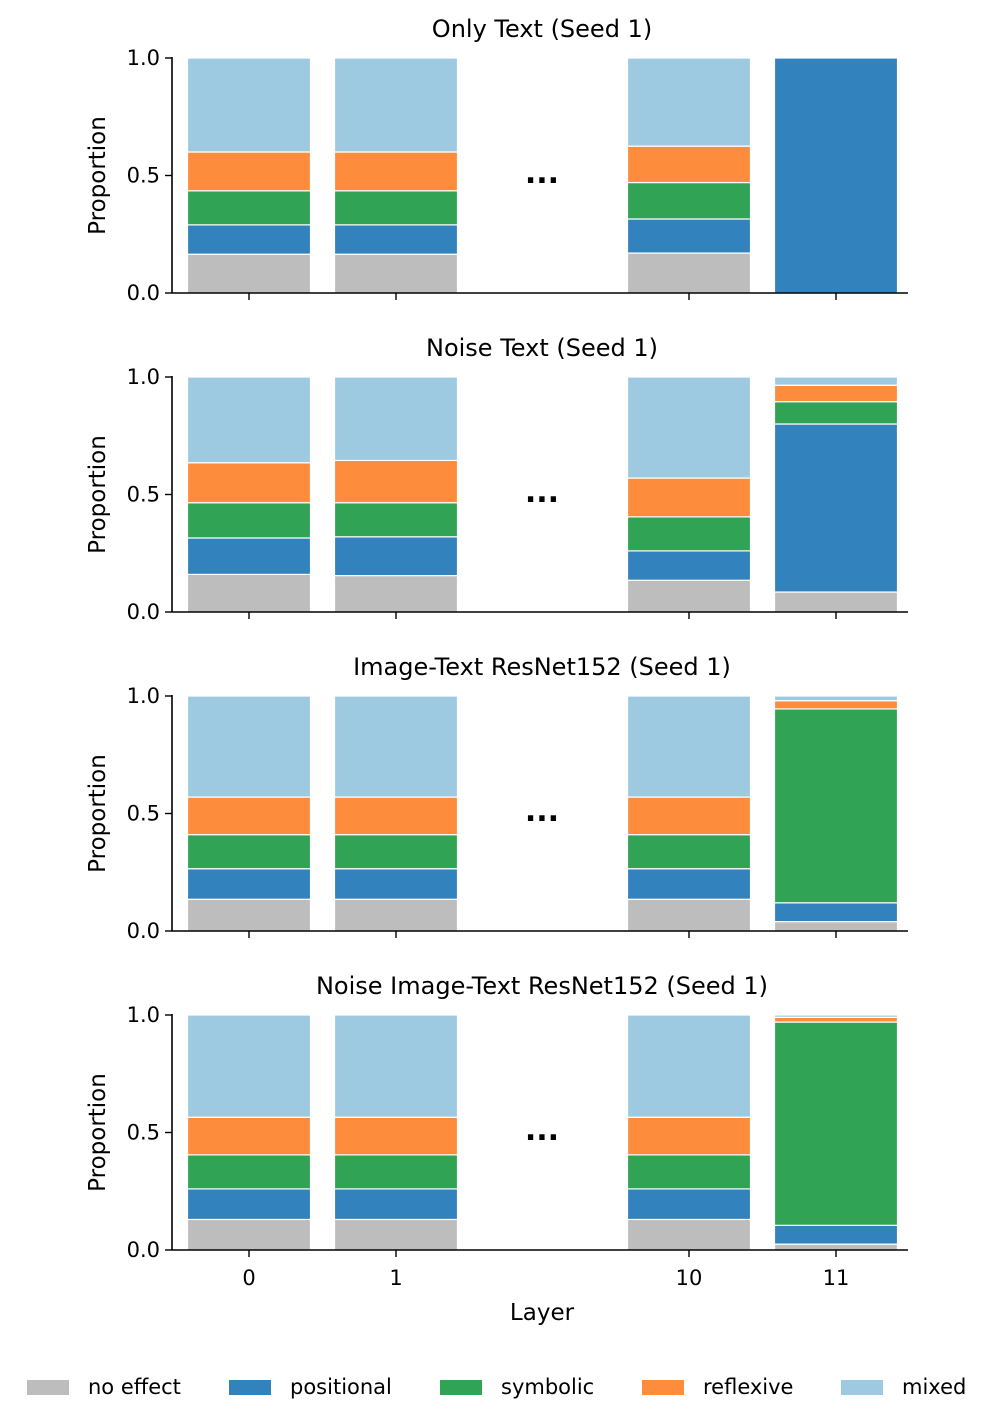  What do you see at coordinates (934, 1387) in the screenshot?
I see `legend-label-mixed: mixed` at bounding box center [934, 1387].